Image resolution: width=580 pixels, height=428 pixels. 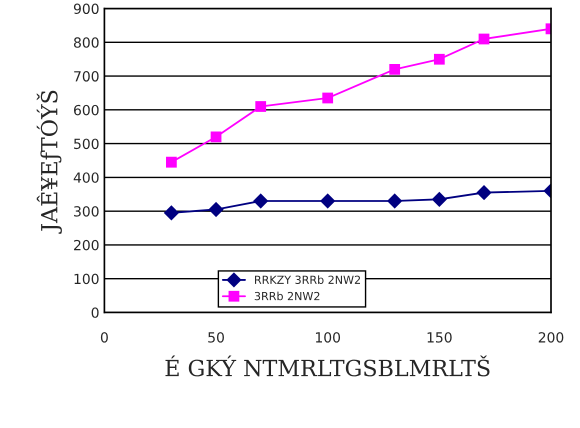 What do you see at coordinates (86, 76) in the screenshot?
I see `y-tick-label: 700` at bounding box center [86, 76].